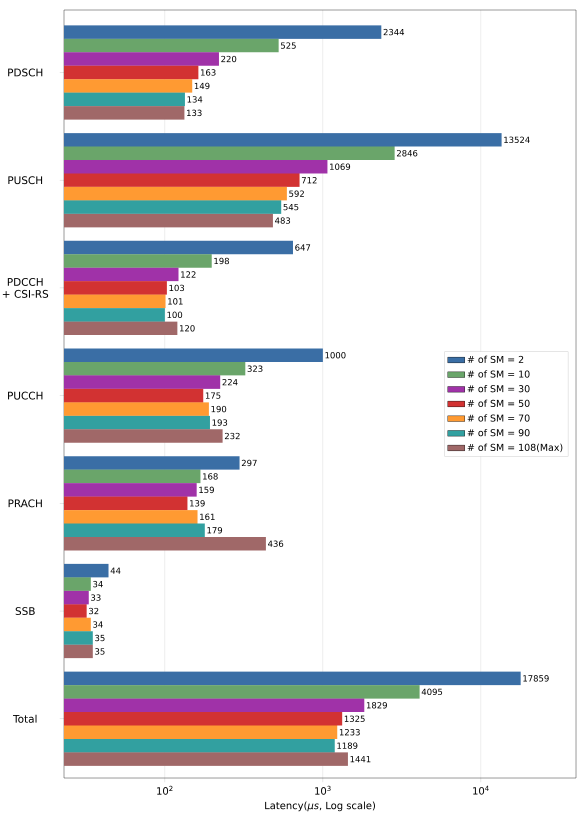 Image resolution: width=581 pixels, height=836 pixels. Describe the element at coordinates (194, 113) in the screenshot. I see `data-label: 133` at that location.